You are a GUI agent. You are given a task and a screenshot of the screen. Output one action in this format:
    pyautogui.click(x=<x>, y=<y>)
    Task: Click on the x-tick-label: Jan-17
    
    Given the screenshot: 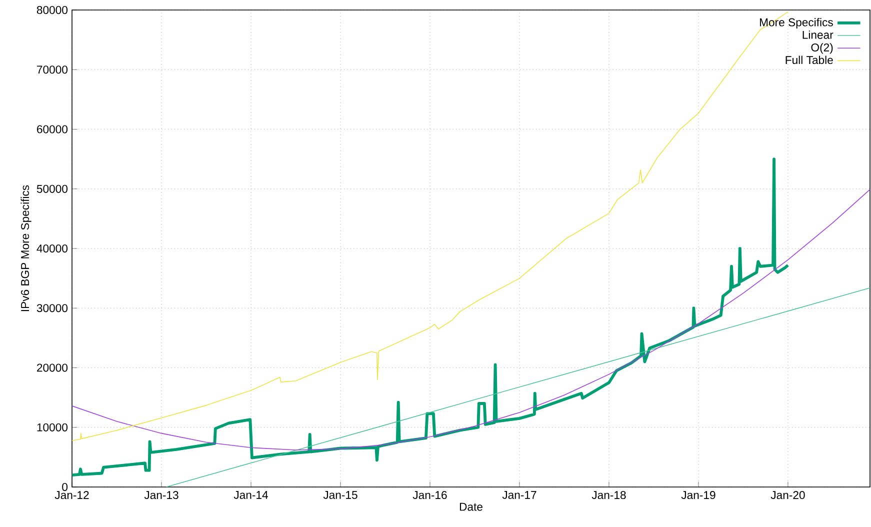 What is the action you would take?
    pyautogui.click(x=519, y=495)
    